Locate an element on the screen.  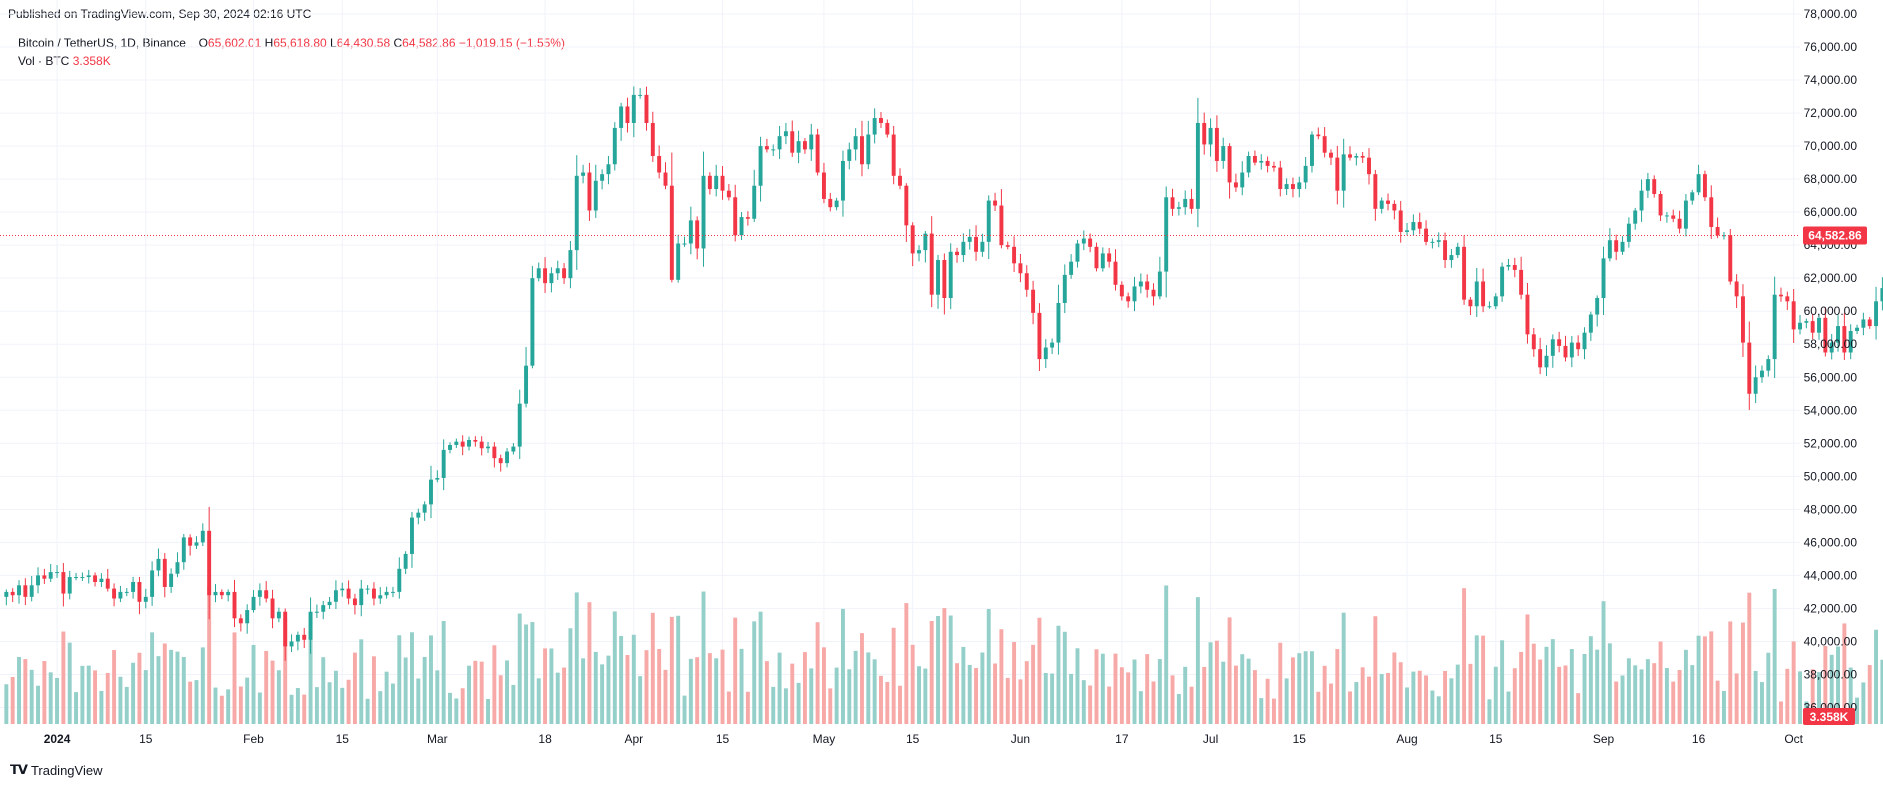
y-tick-label: 74,000.00 is located at coordinates (1831, 80).